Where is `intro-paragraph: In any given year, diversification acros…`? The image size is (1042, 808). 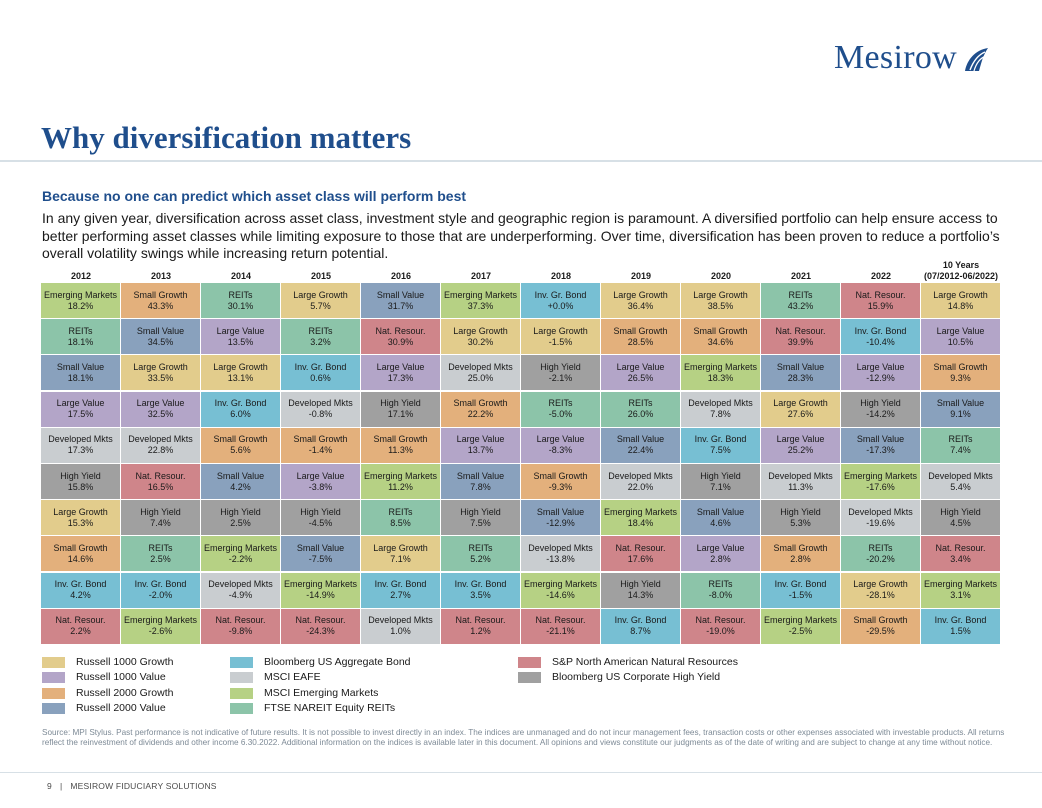 intro-paragraph: In any given year, diversification acros… is located at coordinates (521, 235).